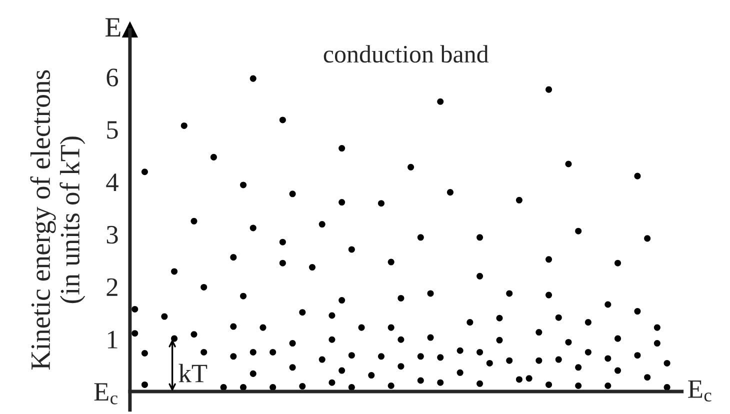 The image size is (730, 414). I want to click on y-tick-label: 2, so click(112, 287).